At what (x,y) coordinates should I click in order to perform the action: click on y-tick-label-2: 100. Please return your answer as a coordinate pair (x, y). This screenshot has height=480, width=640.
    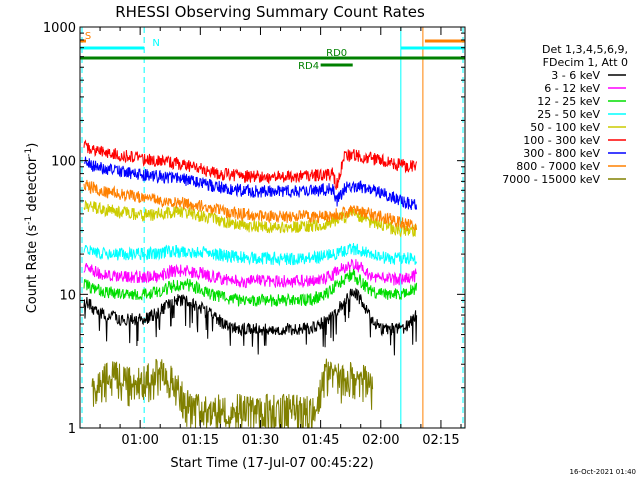
    Looking at the image, I should click on (63, 162).